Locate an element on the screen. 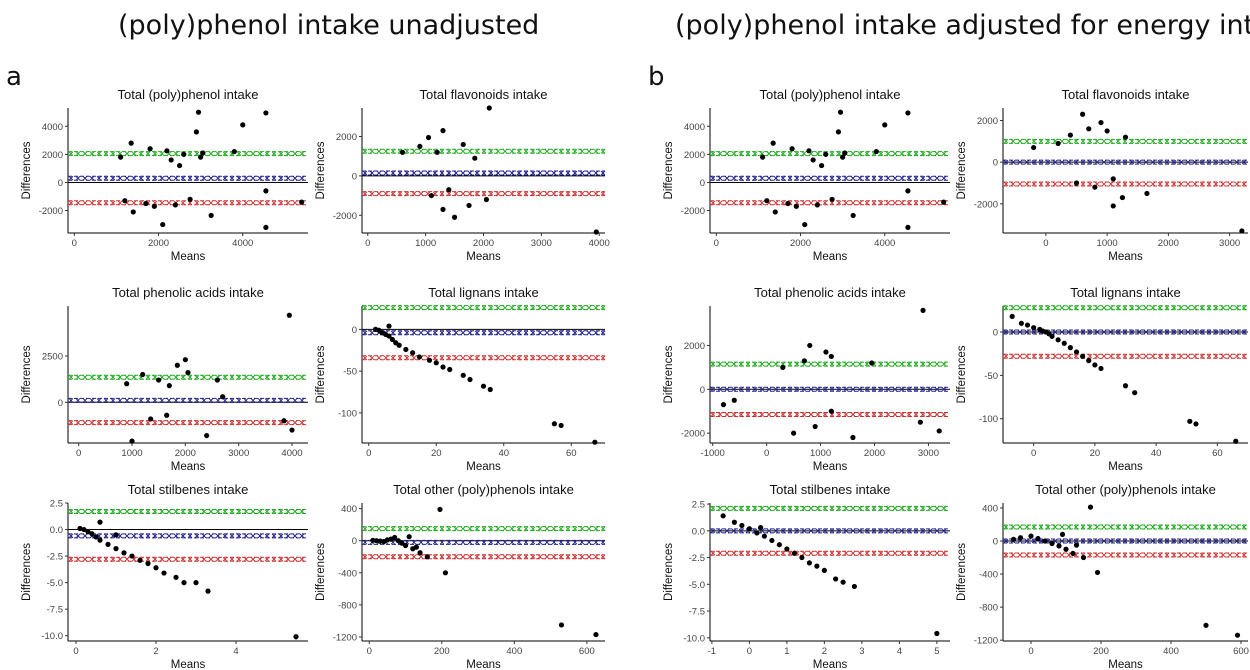 This screenshot has width=1250, height=670. y-tick-label: 0 is located at coordinates (995, 333).